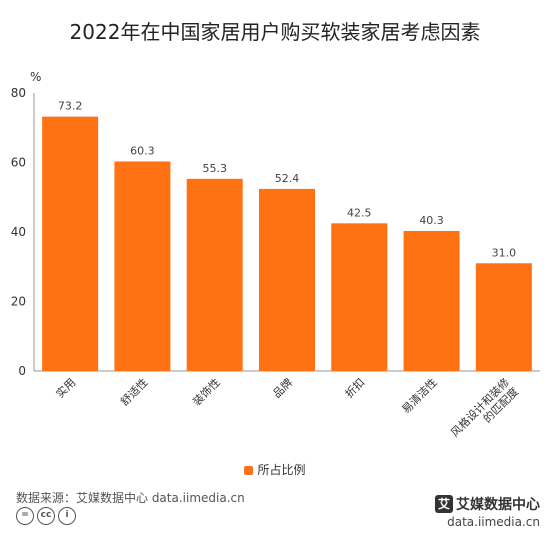 This screenshot has height=537, width=550. What do you see at coordinates (282, 387) in the screenshot?
I see `x-tick-label: 品牌` at bounding box center [282, 387].